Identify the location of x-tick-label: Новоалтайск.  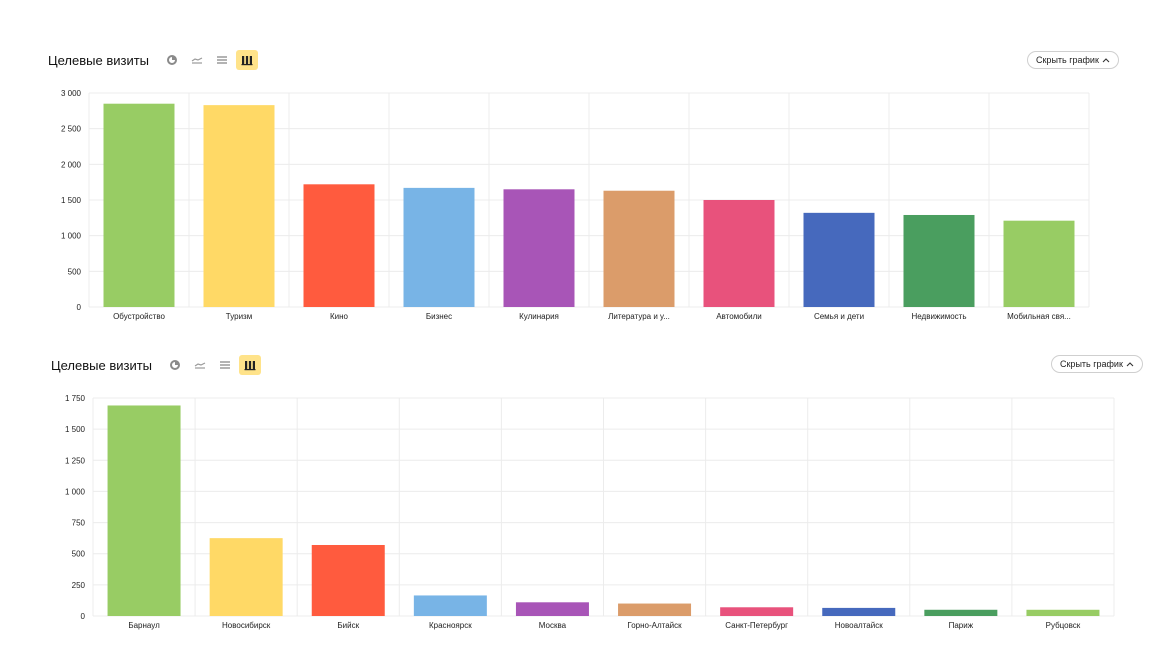
(859, 625).